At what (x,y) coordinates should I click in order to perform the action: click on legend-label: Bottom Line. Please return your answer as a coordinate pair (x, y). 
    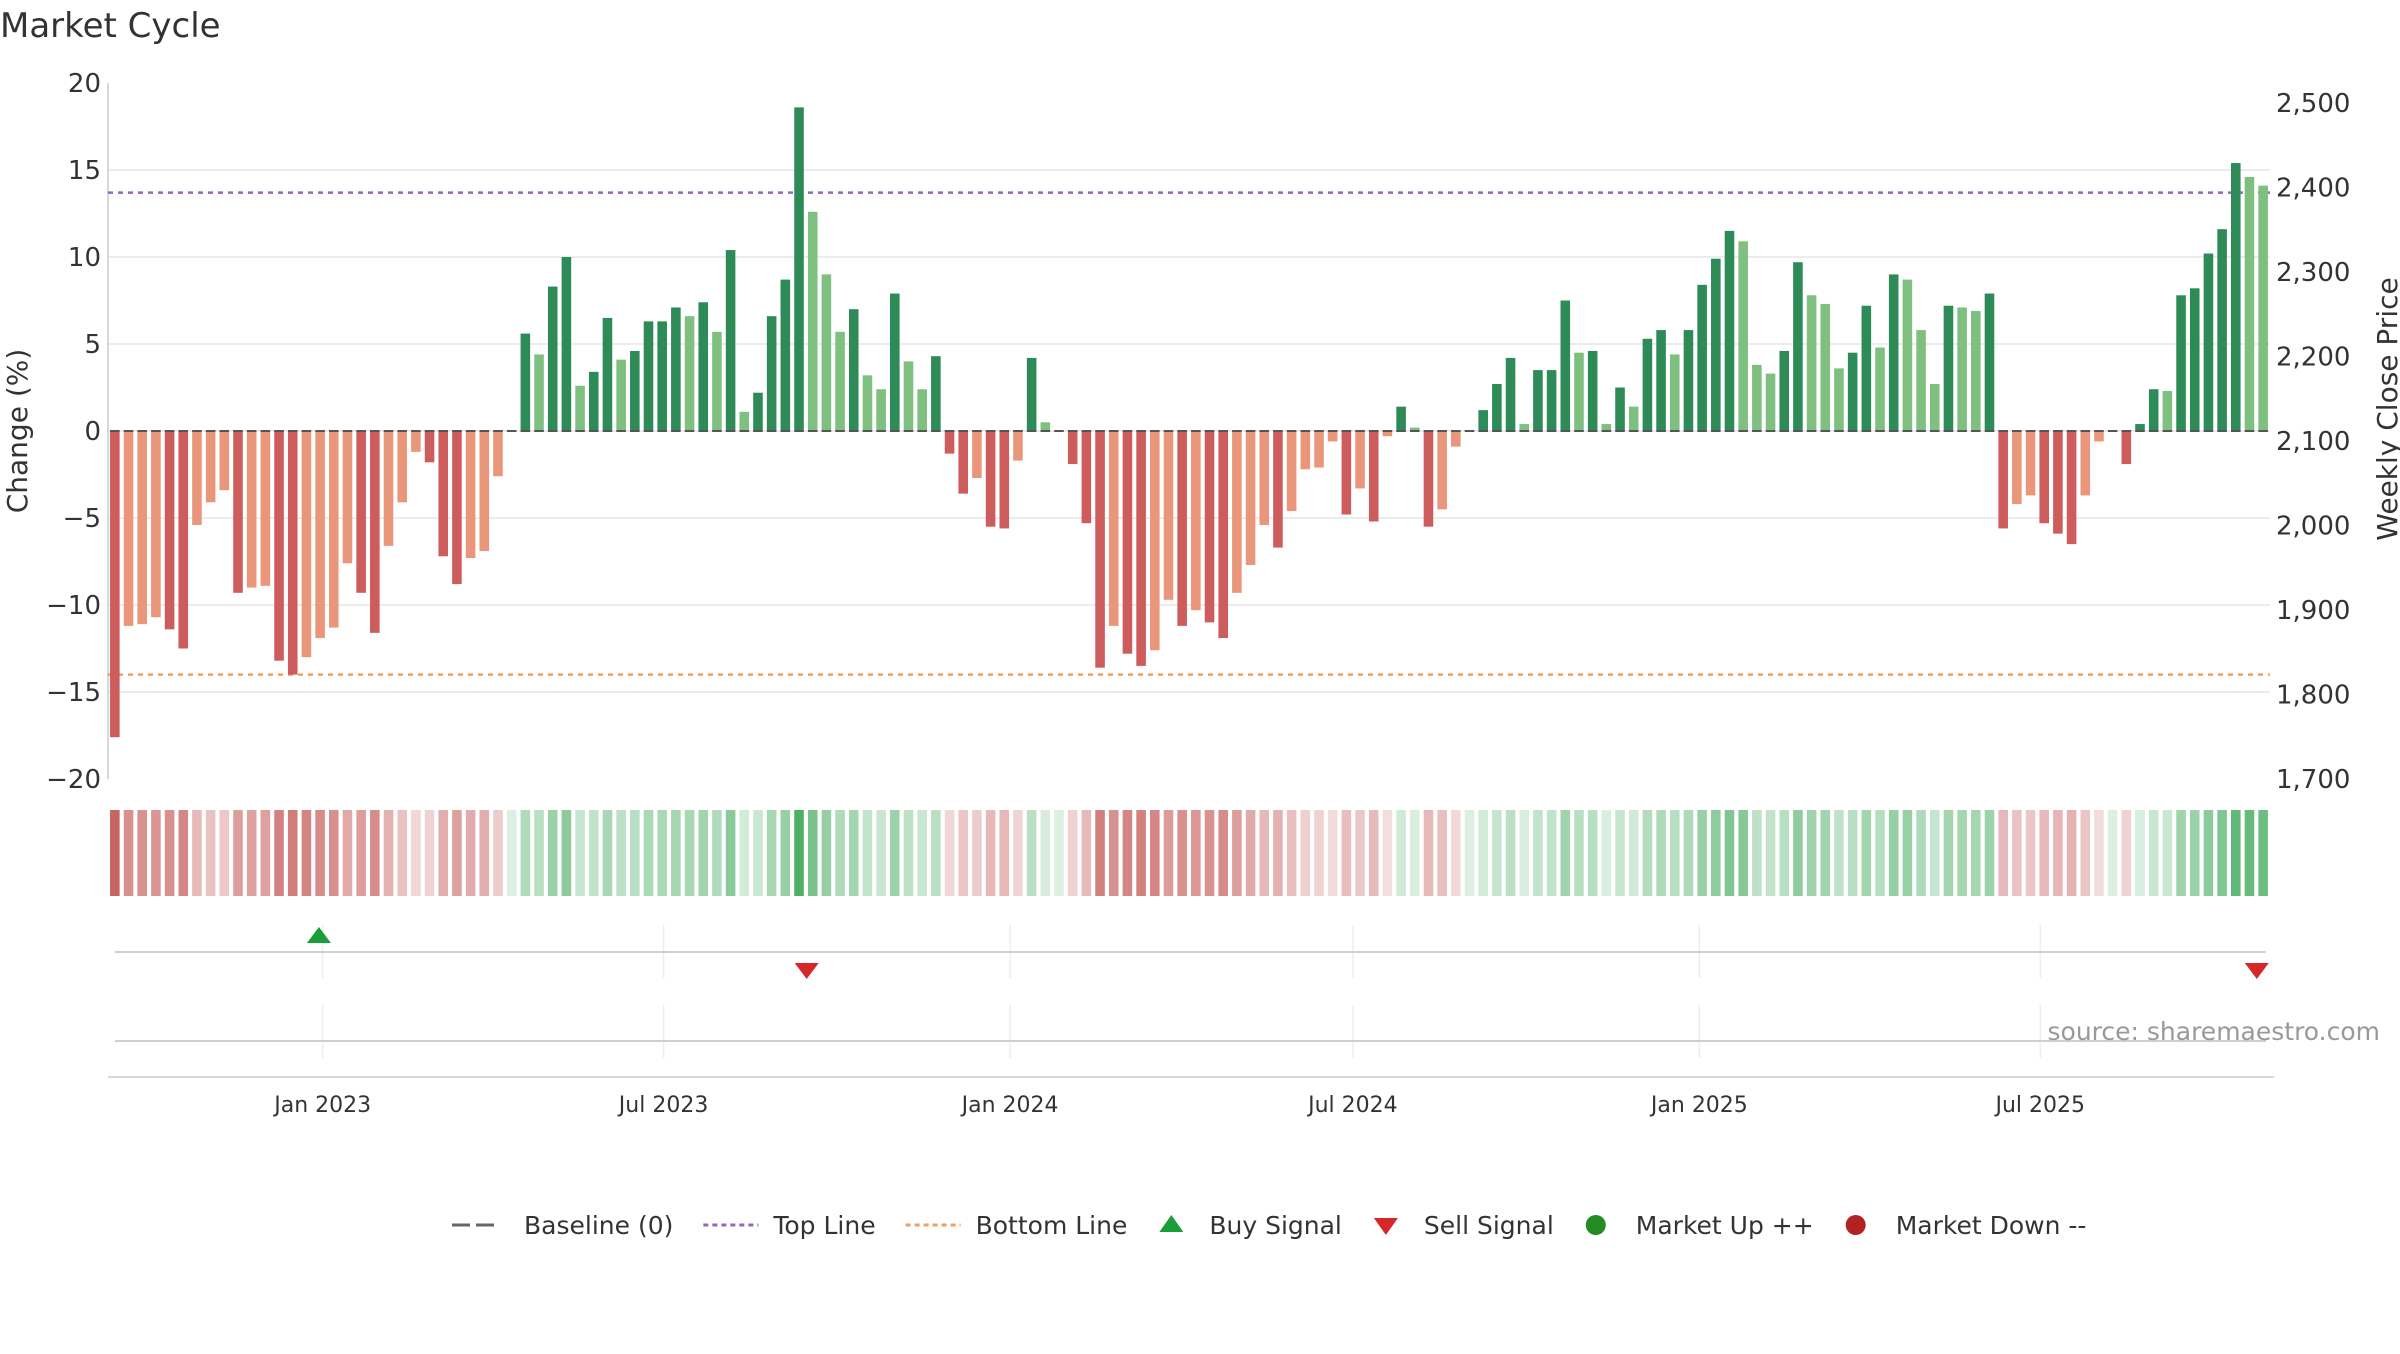
    Looking at the image, I should click on (1052, 1225).